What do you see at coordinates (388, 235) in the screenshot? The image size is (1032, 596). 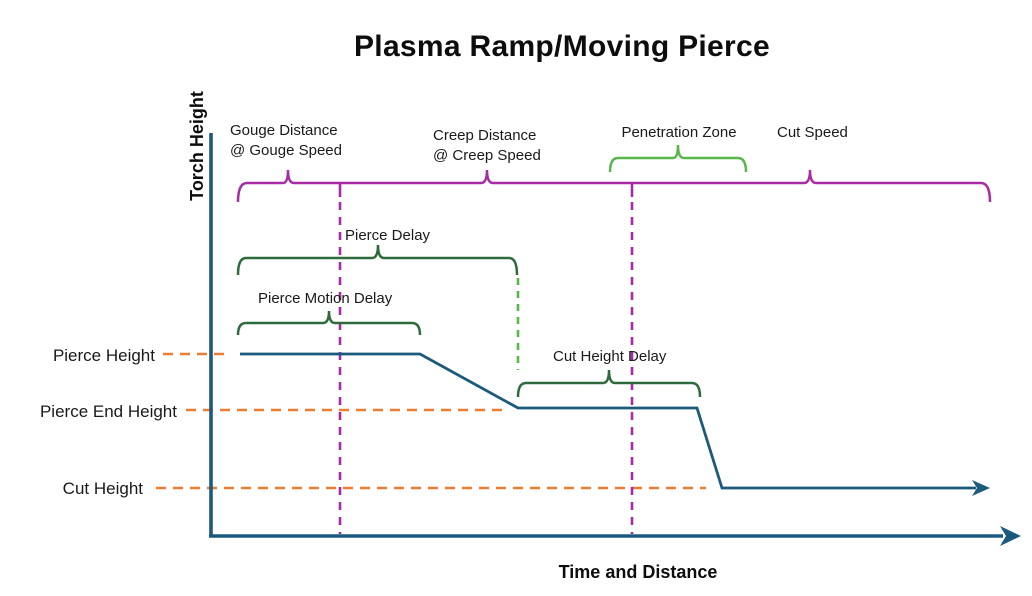 I see `pierce-delay-label: Pierce Delay` at bounding box center [388, 235].